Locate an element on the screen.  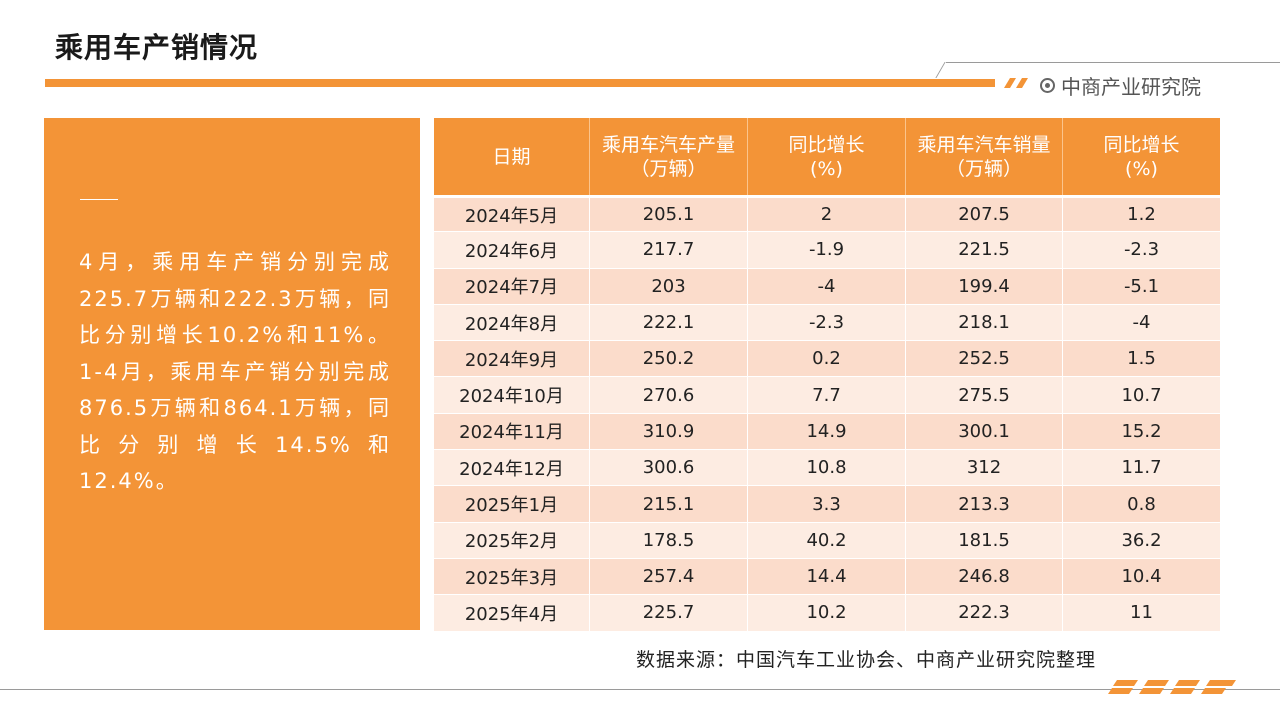
table-row: 2024年10月 270.6 7.7 275.5 10.7 is located at coordinates (827, 394).